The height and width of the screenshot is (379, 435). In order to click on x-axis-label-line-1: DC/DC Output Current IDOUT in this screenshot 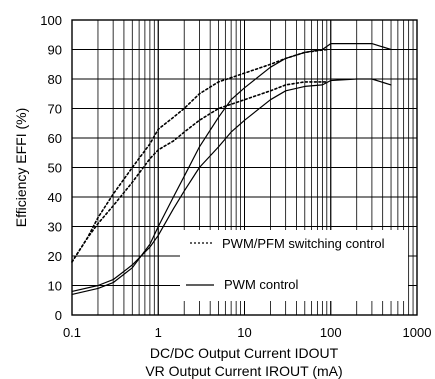, I will do `click(244, 353)`.